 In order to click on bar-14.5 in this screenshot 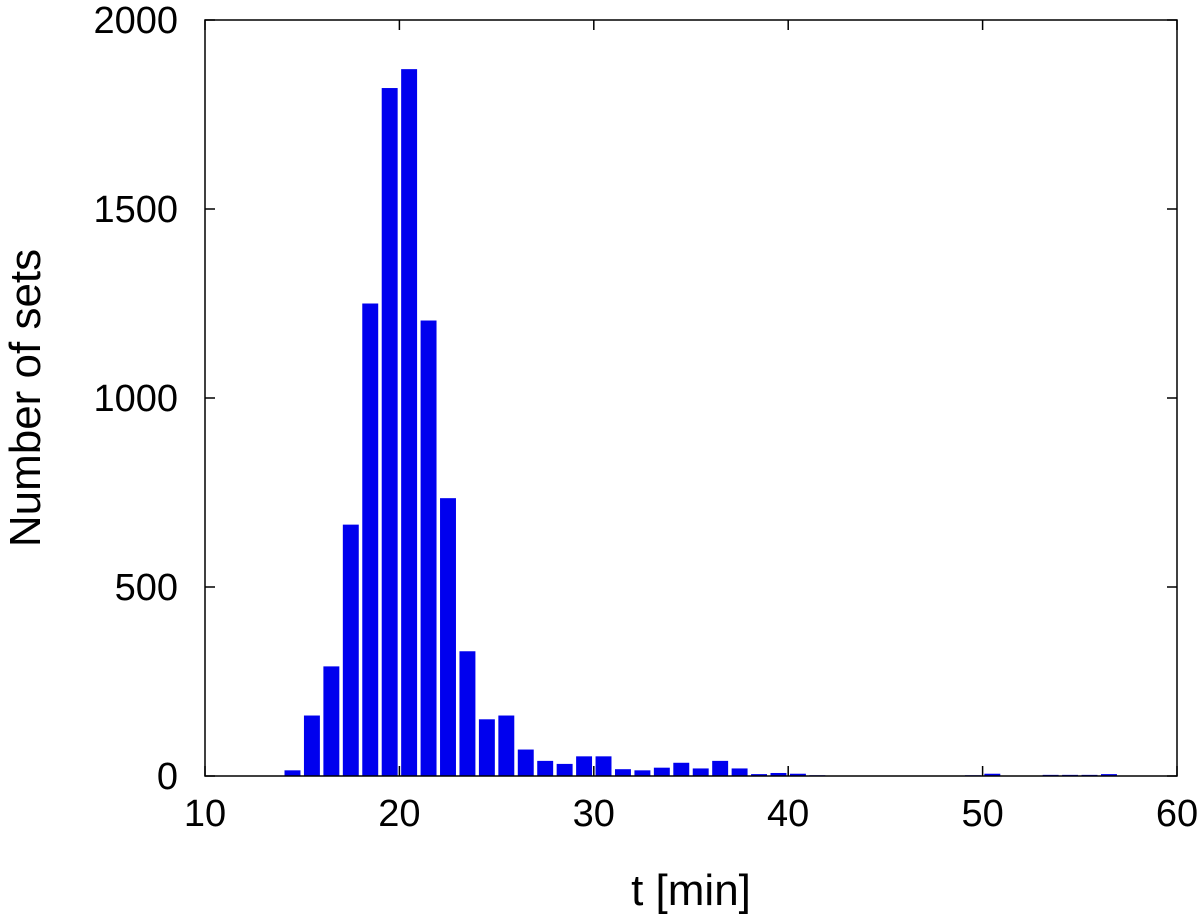, I will do `click(292, 773)`.